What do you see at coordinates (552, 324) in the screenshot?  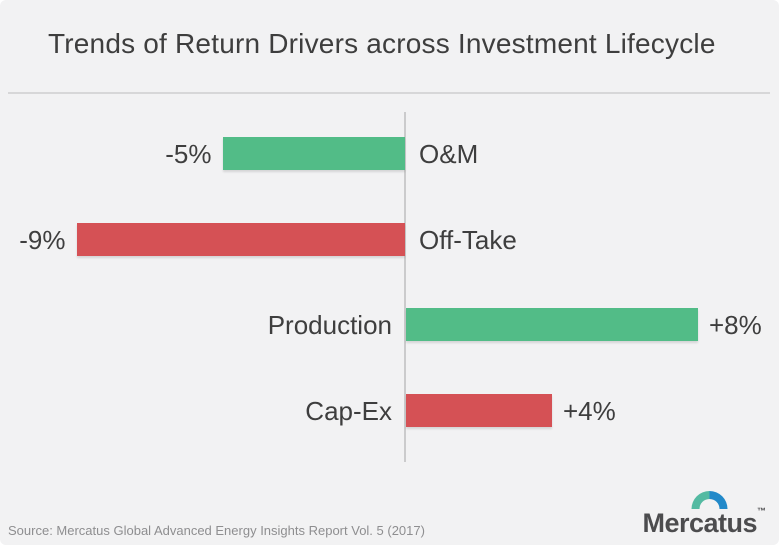 I see `bar-production` at bounding box center [552, 324].